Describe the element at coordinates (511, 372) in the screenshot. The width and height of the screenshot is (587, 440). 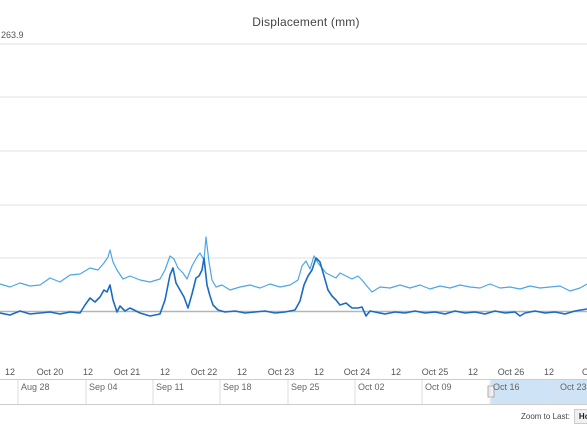
I see `x-tick-label: Oct 26` at that location.